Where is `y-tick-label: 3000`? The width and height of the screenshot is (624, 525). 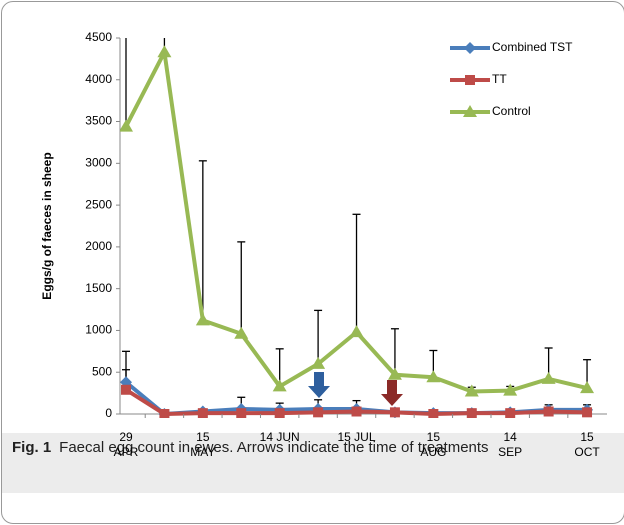
y-tick-label: 3000 is located at coordinates (98, 163).